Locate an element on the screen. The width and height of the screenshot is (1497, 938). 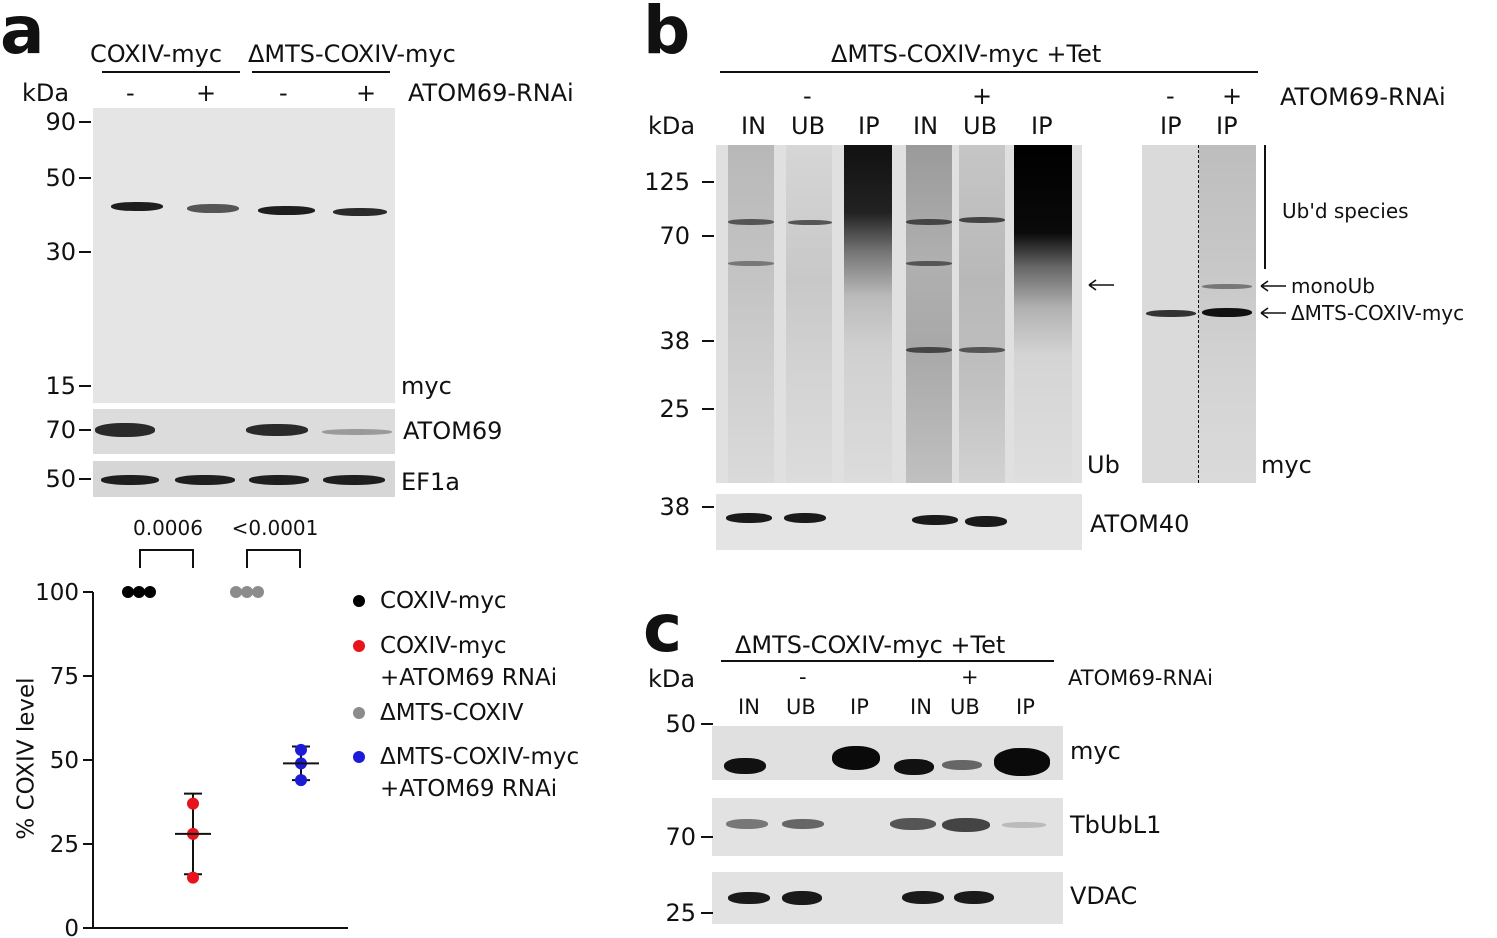
vdac-blot is located at coordinates (887, 898).